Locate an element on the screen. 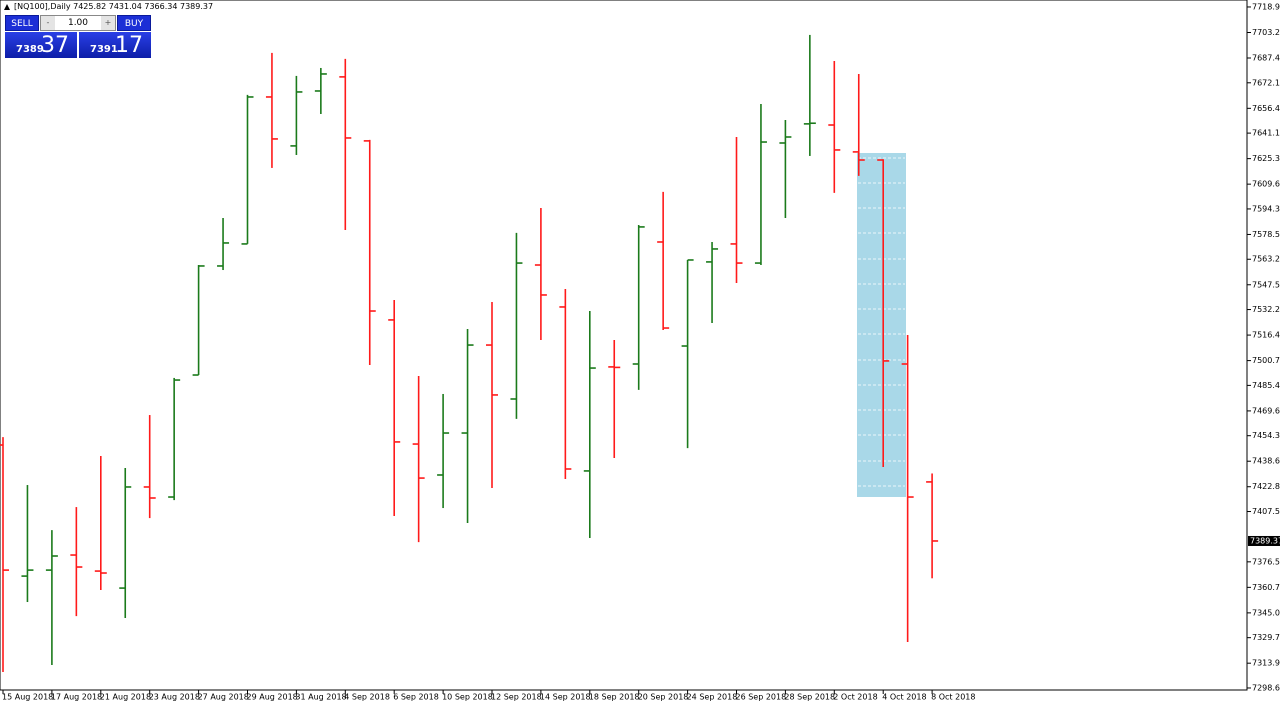  sell-price-box: 7389 37 is located at coordinates (41, 45).